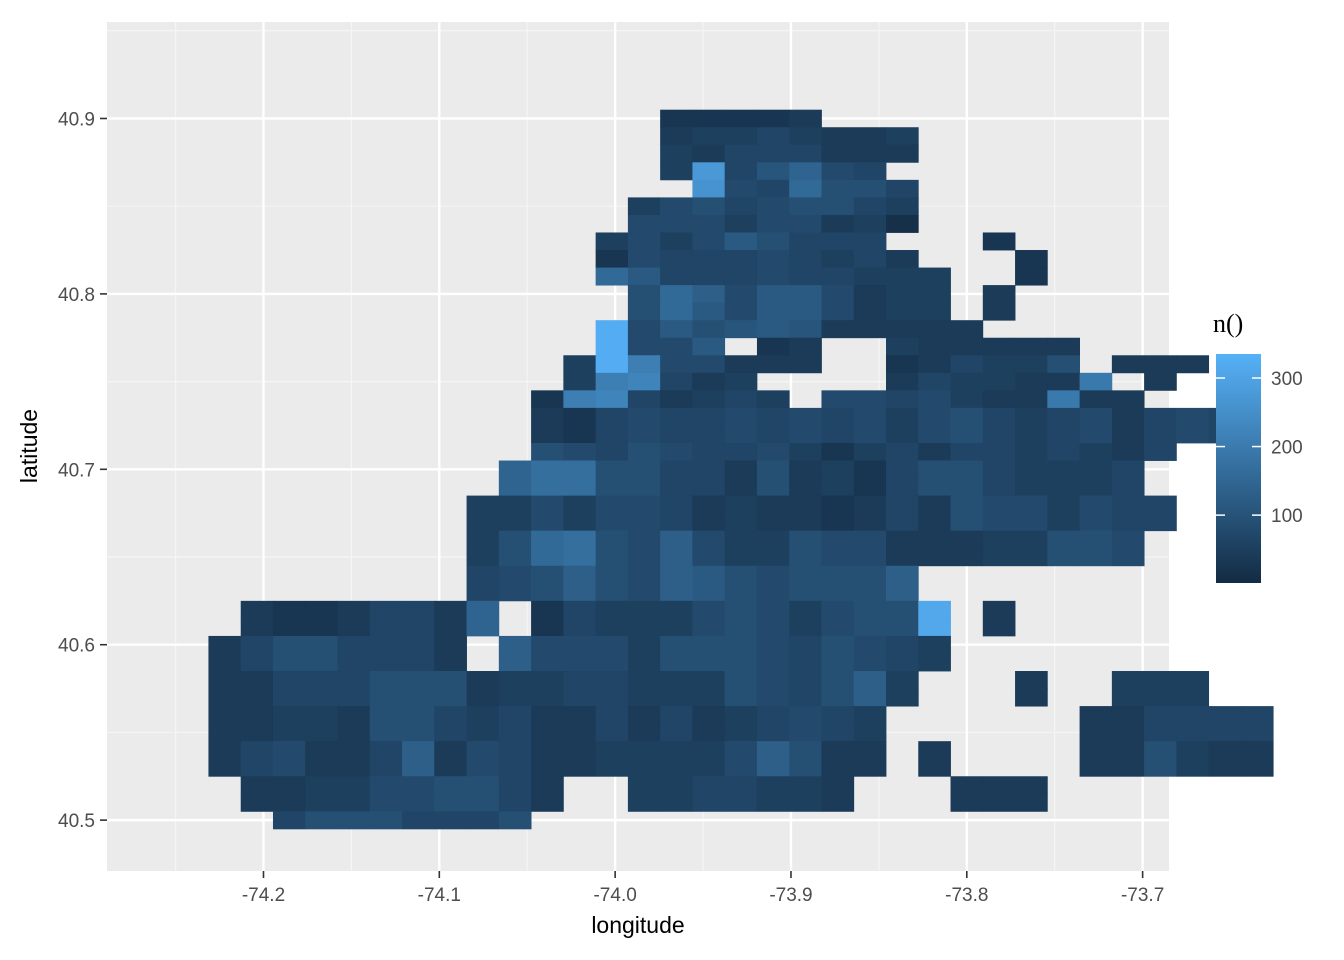 This screenshot has width=1344, height=960. What do you see at coordinates (76, 470) in the screenshot?
I see `y-tick-label: 40.7` at bounding box center [76, 470].